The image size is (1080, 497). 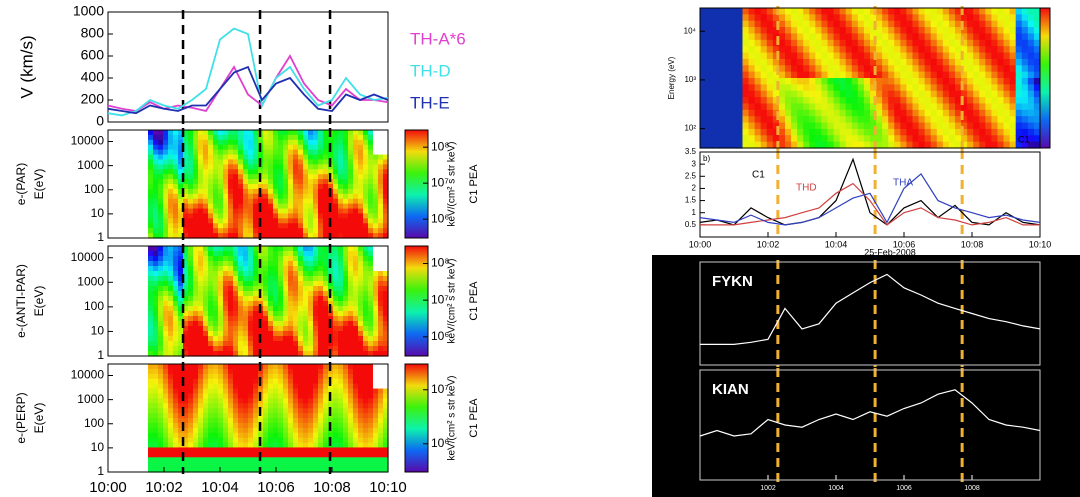 I want to click on y-axis-label: e-(PAR), so click(x=21, y=184).